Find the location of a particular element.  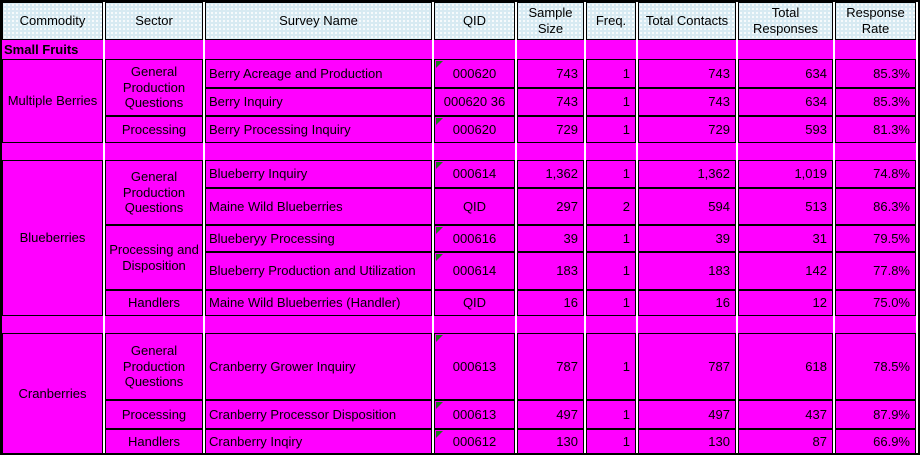

cell-total-contacts: 787 is located at coordinates (687, 366).